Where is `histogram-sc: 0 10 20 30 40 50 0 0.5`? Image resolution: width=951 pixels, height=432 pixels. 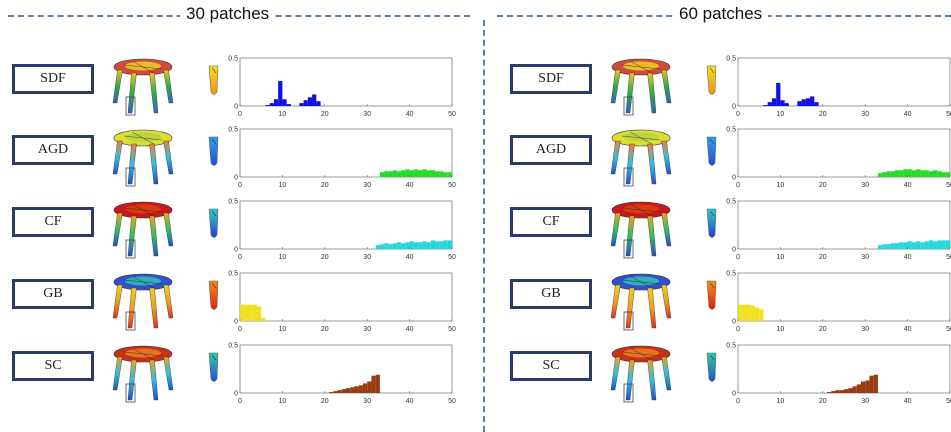 histogram-sc: 0 10 20 30 40 50 0 0.5 is located at coordinates (342, 374).